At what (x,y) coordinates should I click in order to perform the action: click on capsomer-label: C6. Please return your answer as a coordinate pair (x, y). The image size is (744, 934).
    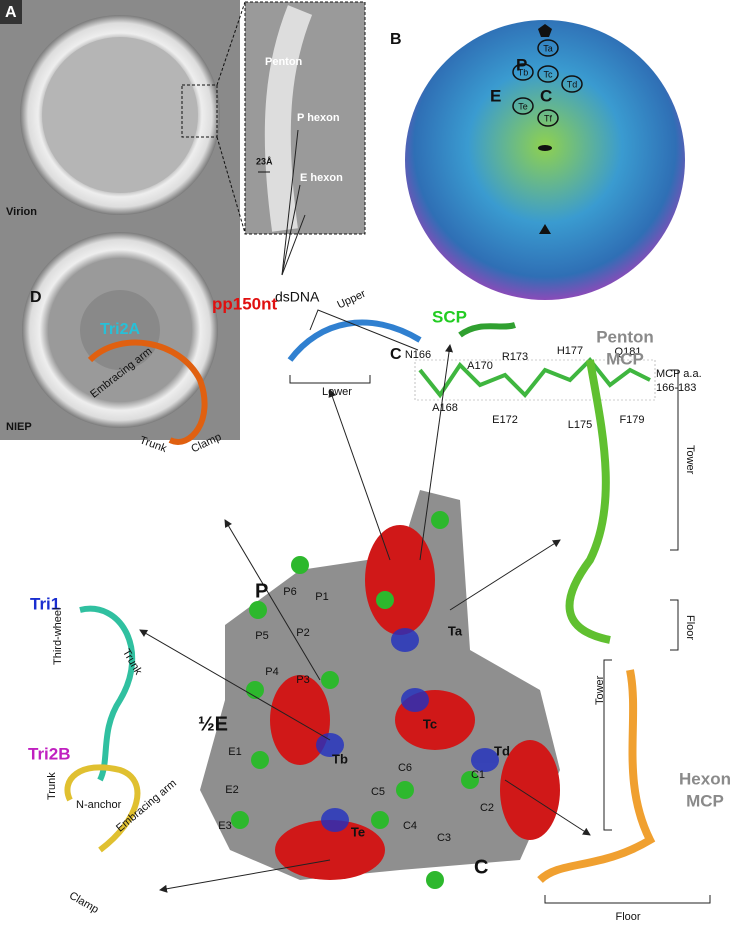
    Looking at the image, I should click on (405, 768).